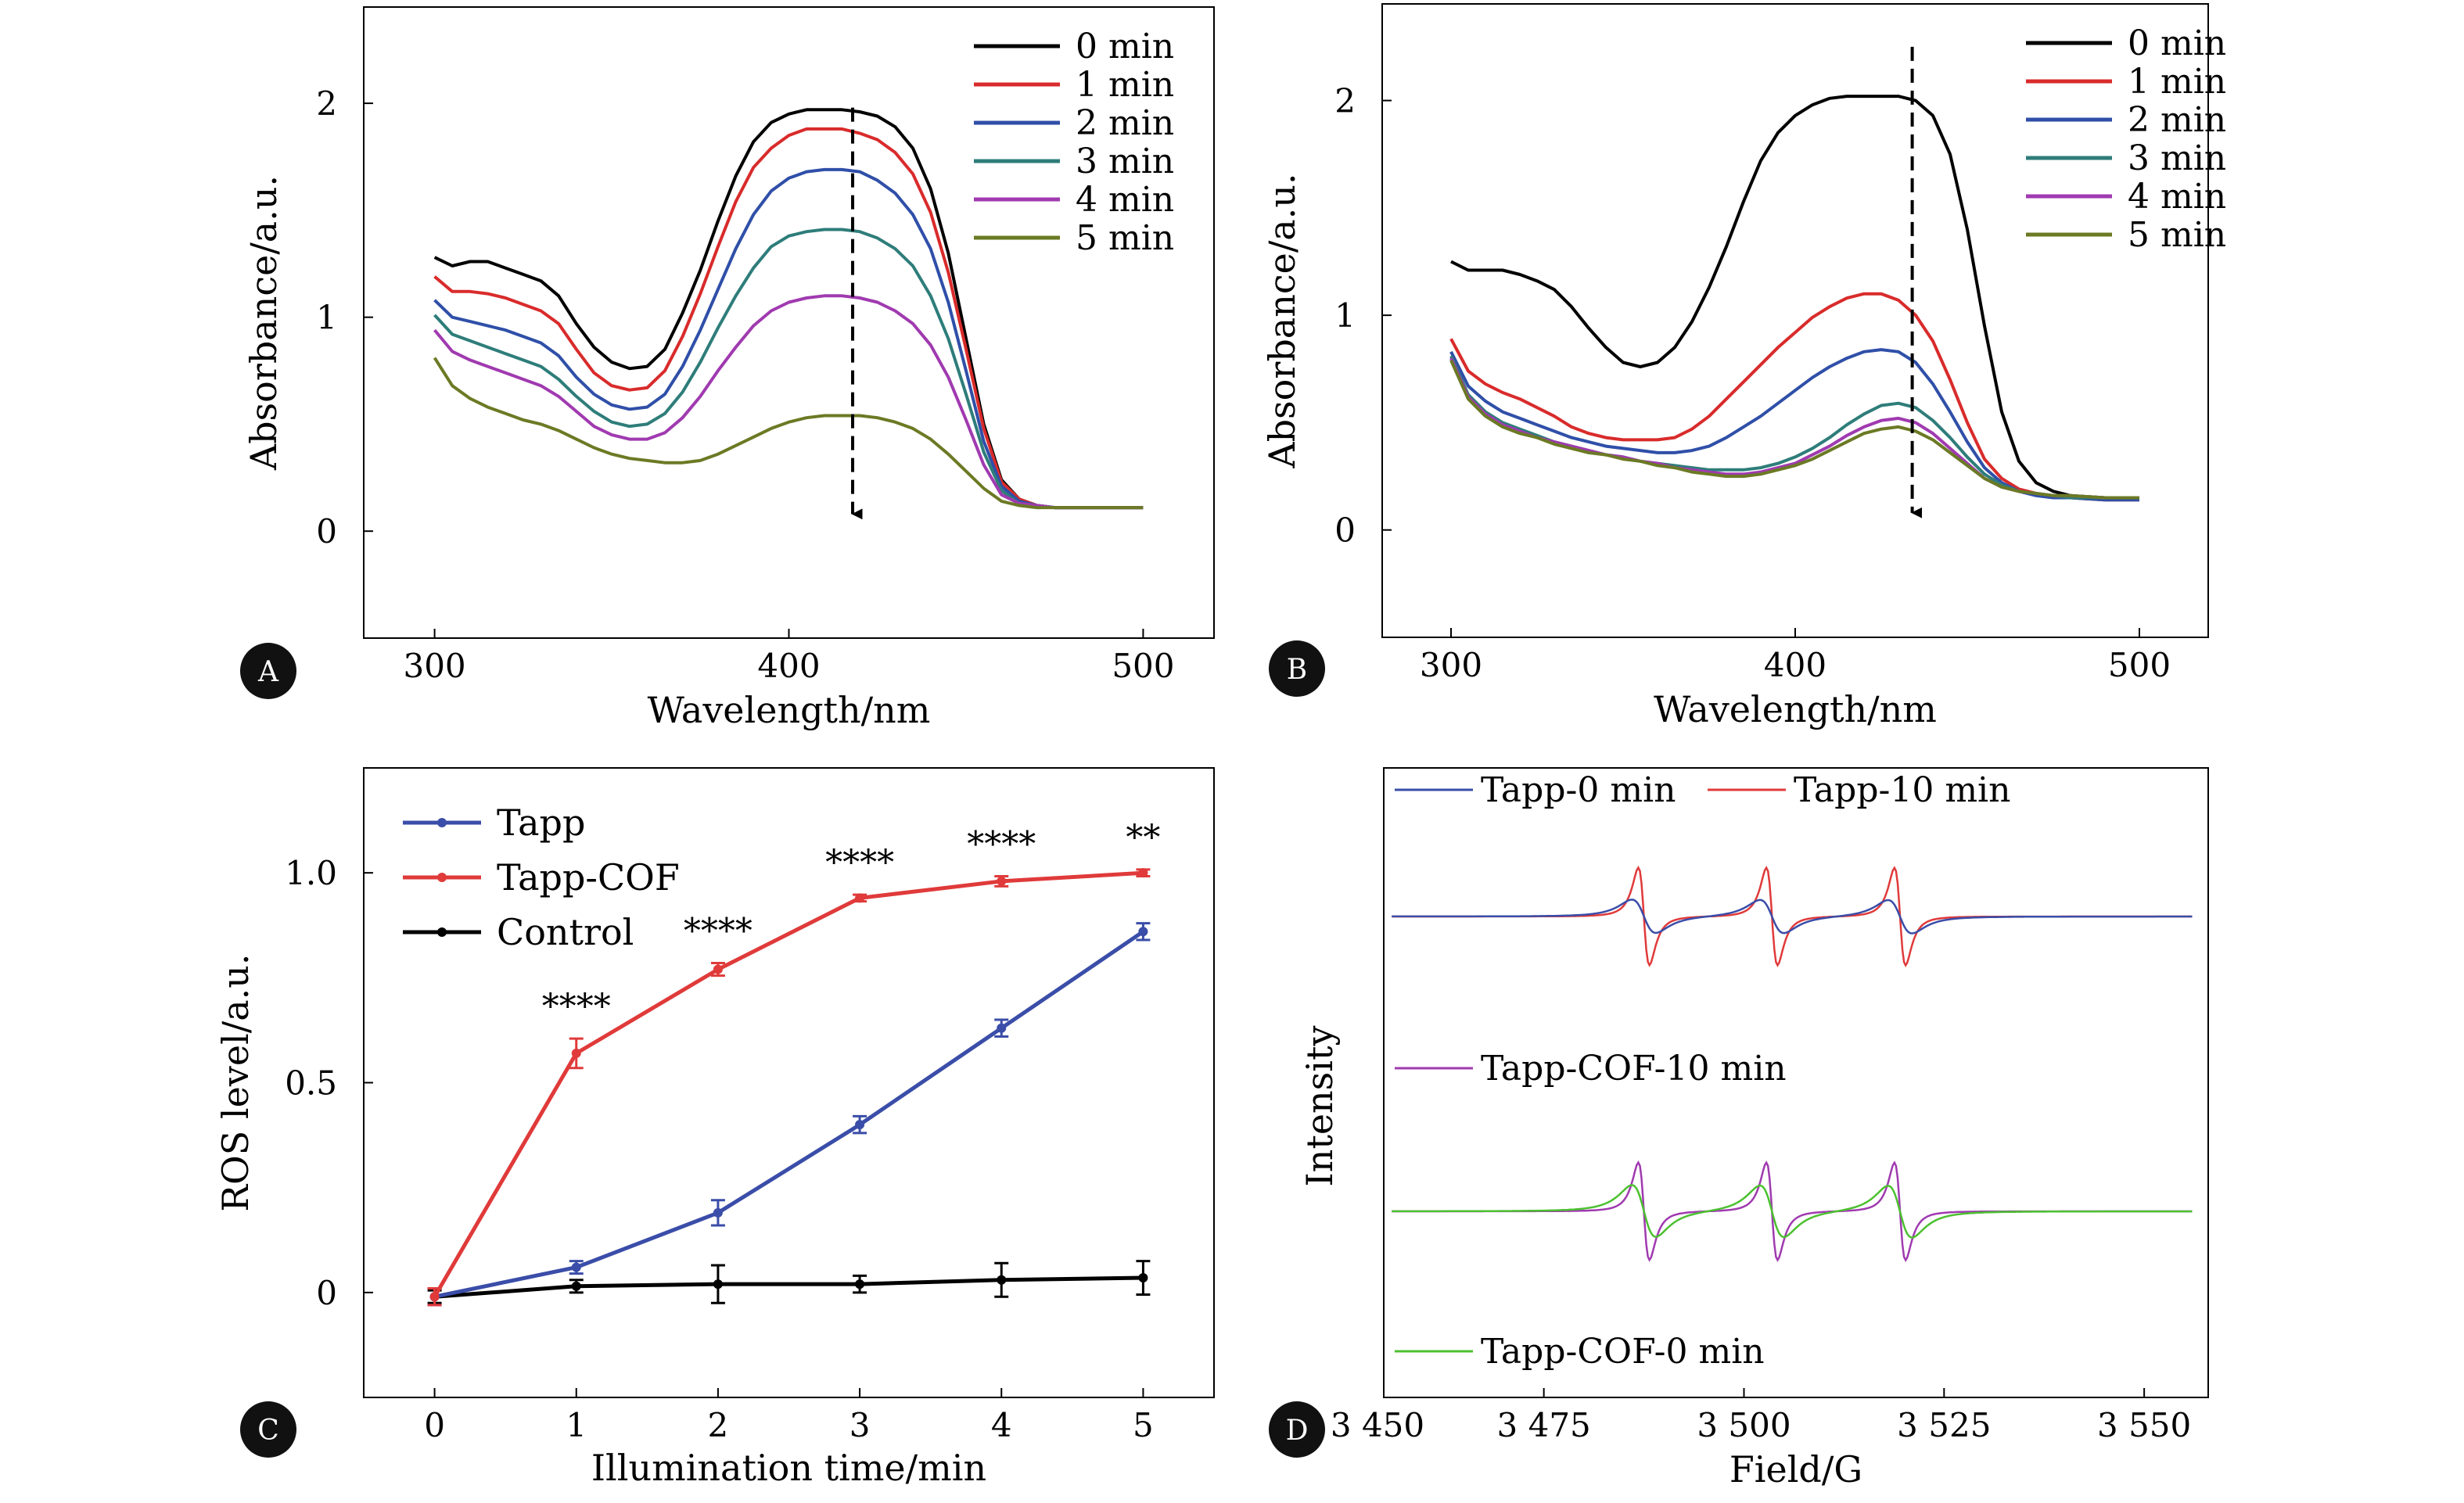 This screenshot has width=2464, height=1503. Describe the element at coordinates (2139, 665) in the screenshot. I see `panel-b-x-tick-label: 500` at that location.